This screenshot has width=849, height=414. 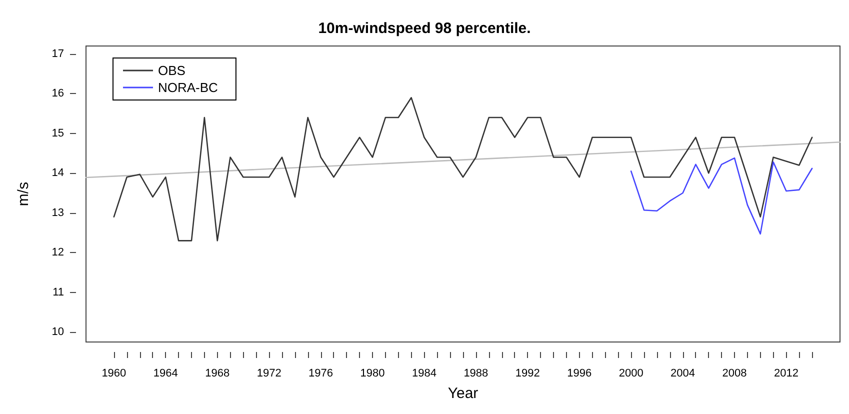 What do you see at coordinates (734, 374) in the screenshot?
I see `x-tick-label: 2008` at bounding box center [734, 374].